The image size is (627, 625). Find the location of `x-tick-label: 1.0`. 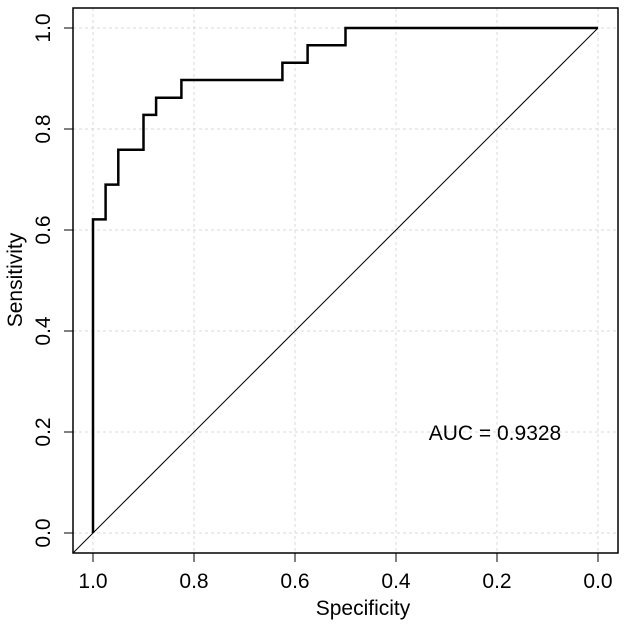

x-tick-label: 1.0 is located at coordinates (92, 581).